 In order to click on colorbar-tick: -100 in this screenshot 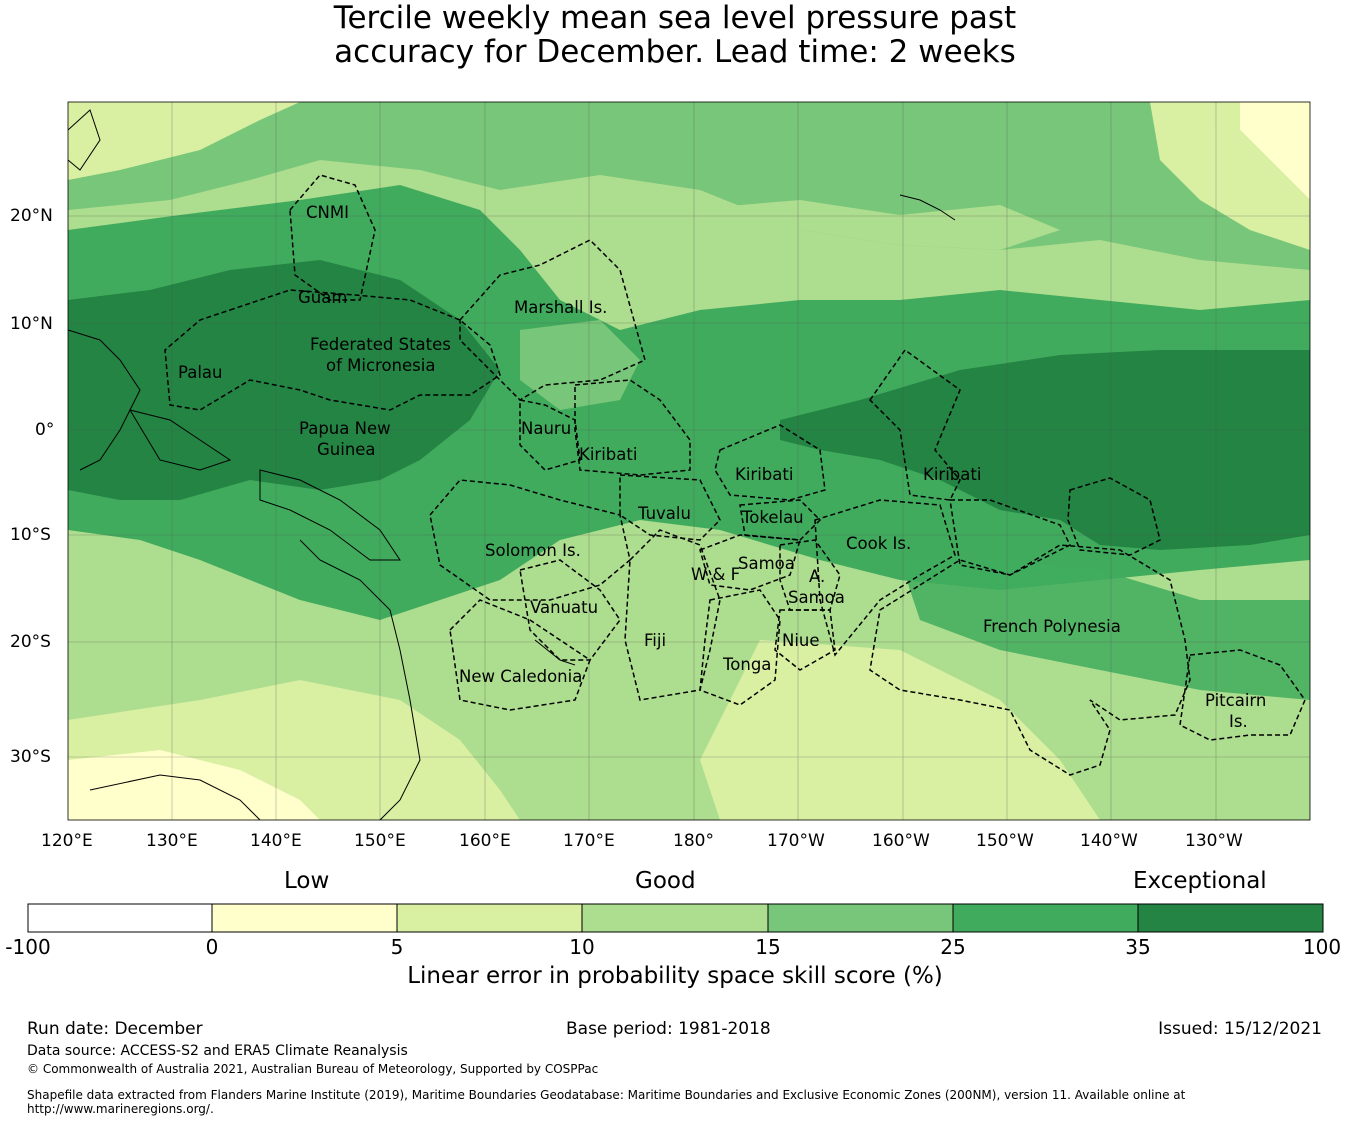, I will do `click(28, 947)`.